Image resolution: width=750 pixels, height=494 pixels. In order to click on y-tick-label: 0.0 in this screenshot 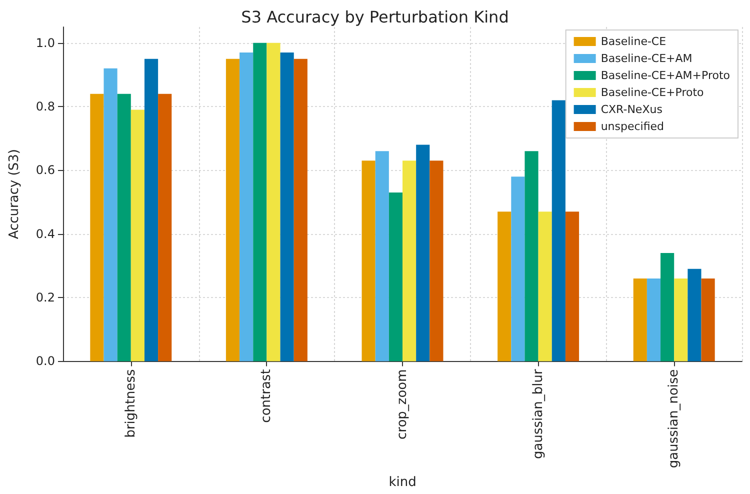, I will do `click(45, 361)`.